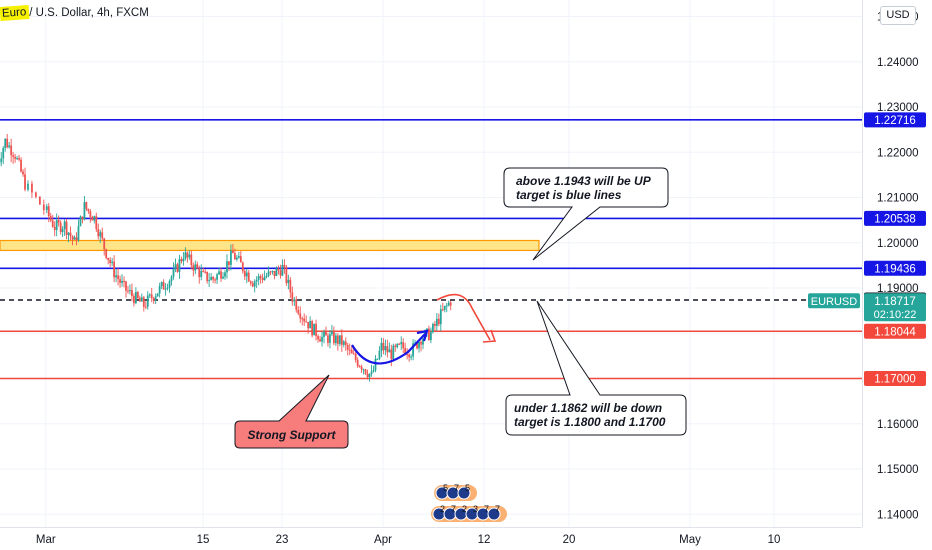  What do you see at coordinates (431, 537) in the screenshot?
I see `time-scale: Mar 15 23 Apr 12 20 May 10` at bounding box center [431, 537].